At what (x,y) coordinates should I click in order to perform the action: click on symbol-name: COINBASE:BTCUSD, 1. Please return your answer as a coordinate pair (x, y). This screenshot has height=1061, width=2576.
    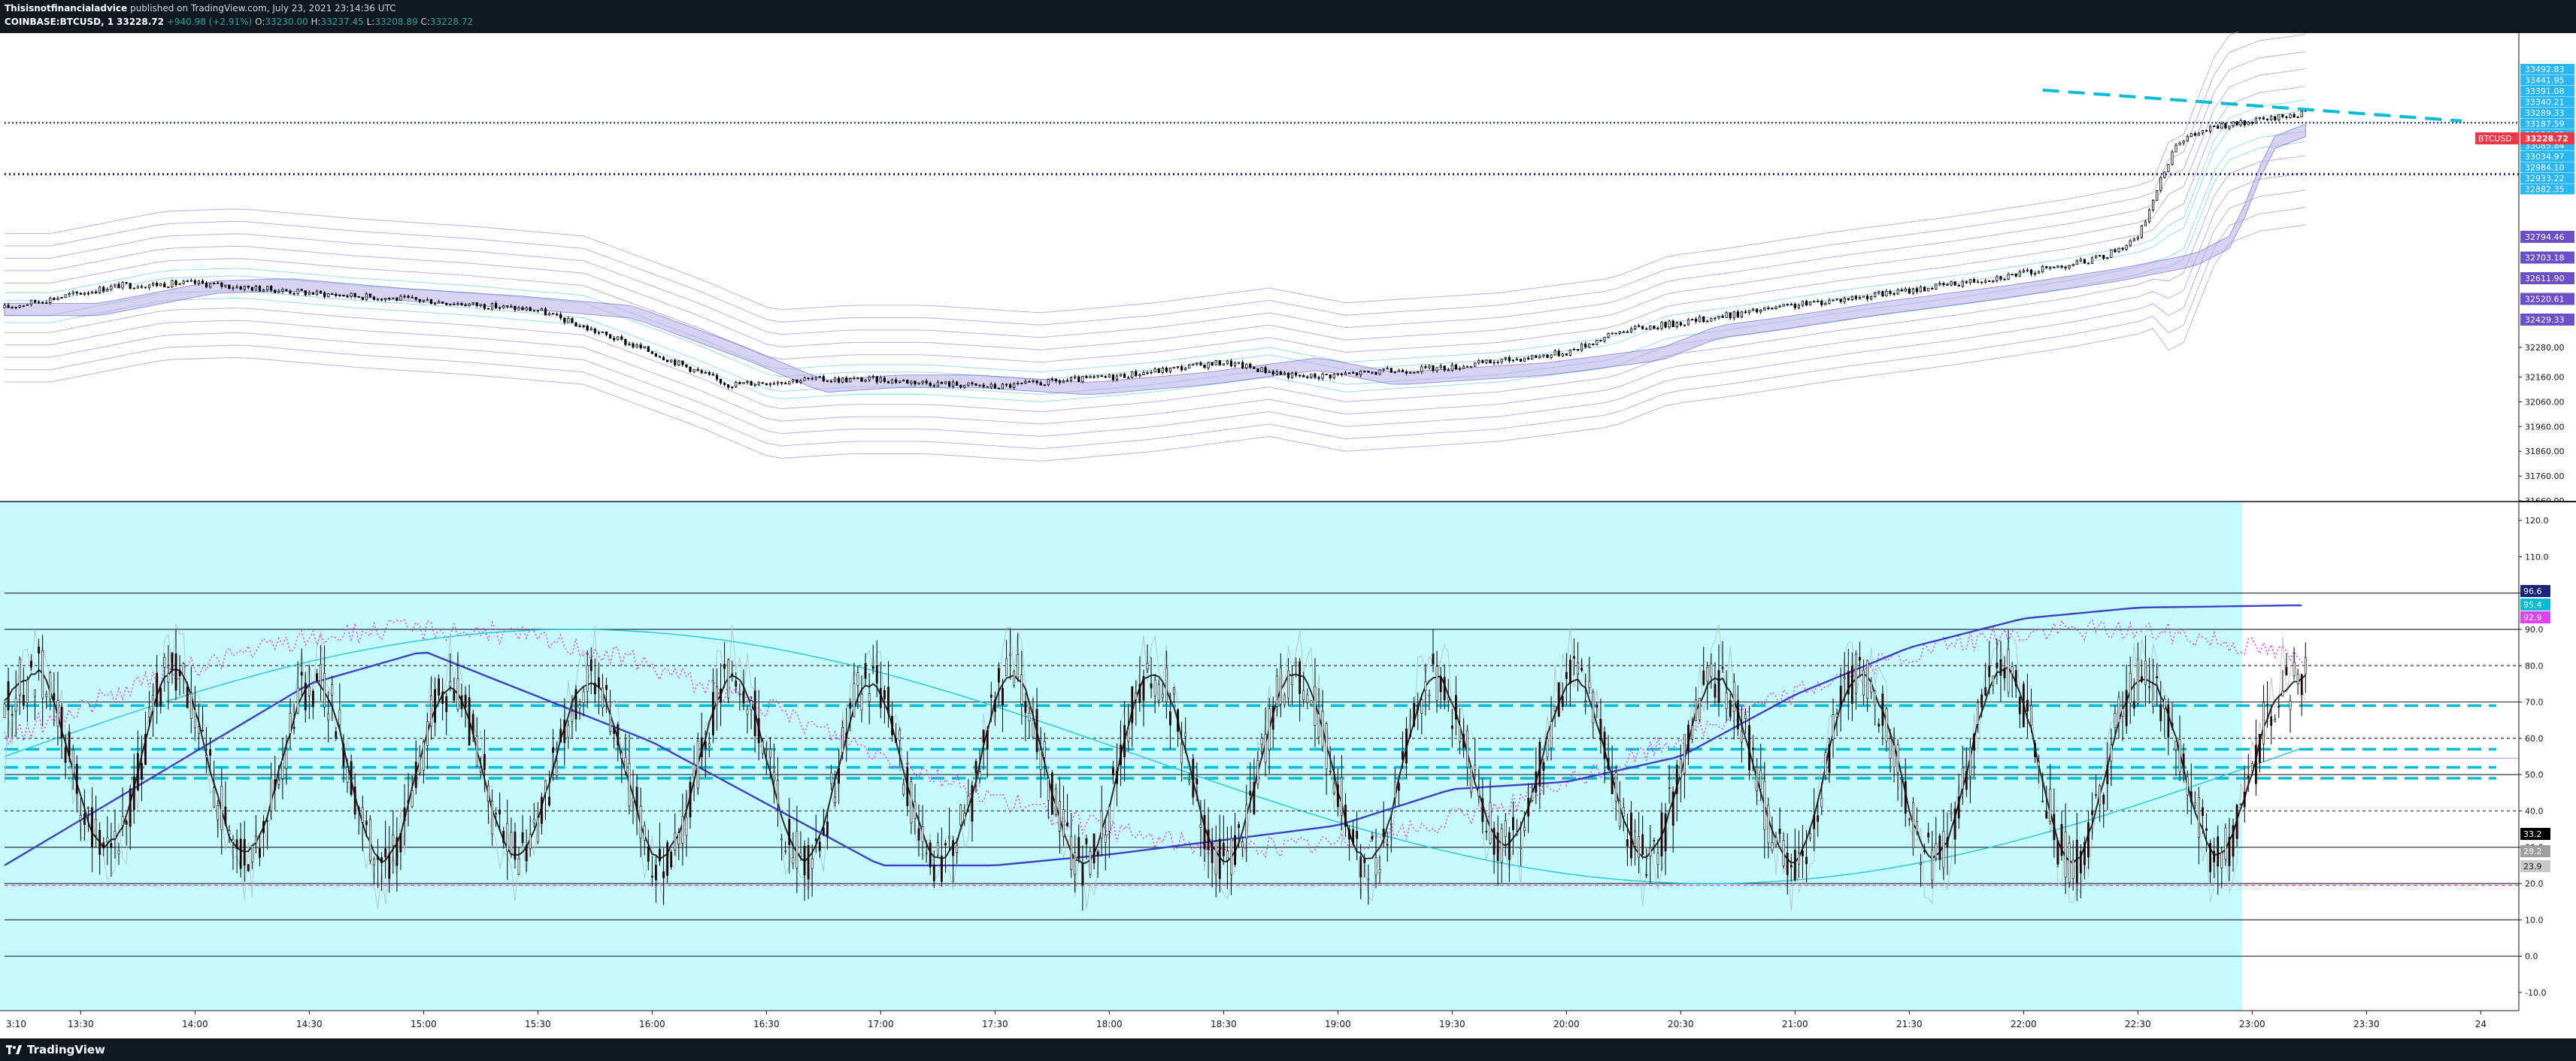
    Looking at the image, I should click on (59, 22).